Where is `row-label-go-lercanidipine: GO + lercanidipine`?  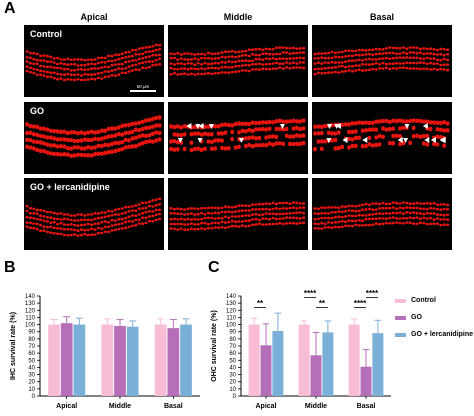
row-label-go-lercanidipine: GO + lercanidipine is located at coordinates (70, 187).